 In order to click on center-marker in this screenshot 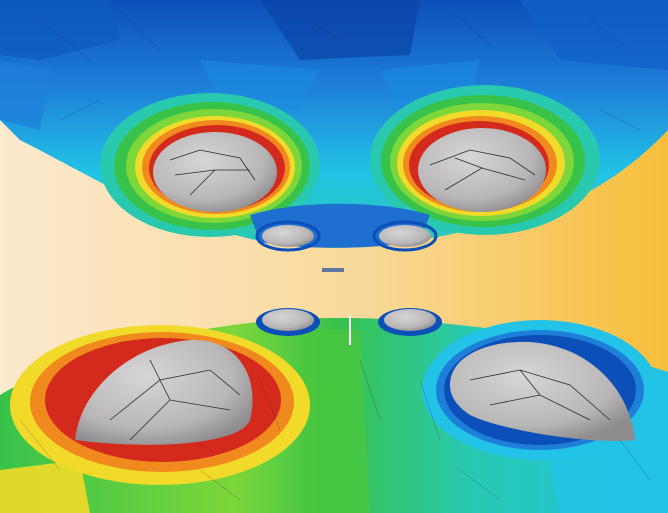, I will do `click(333, 270)`.